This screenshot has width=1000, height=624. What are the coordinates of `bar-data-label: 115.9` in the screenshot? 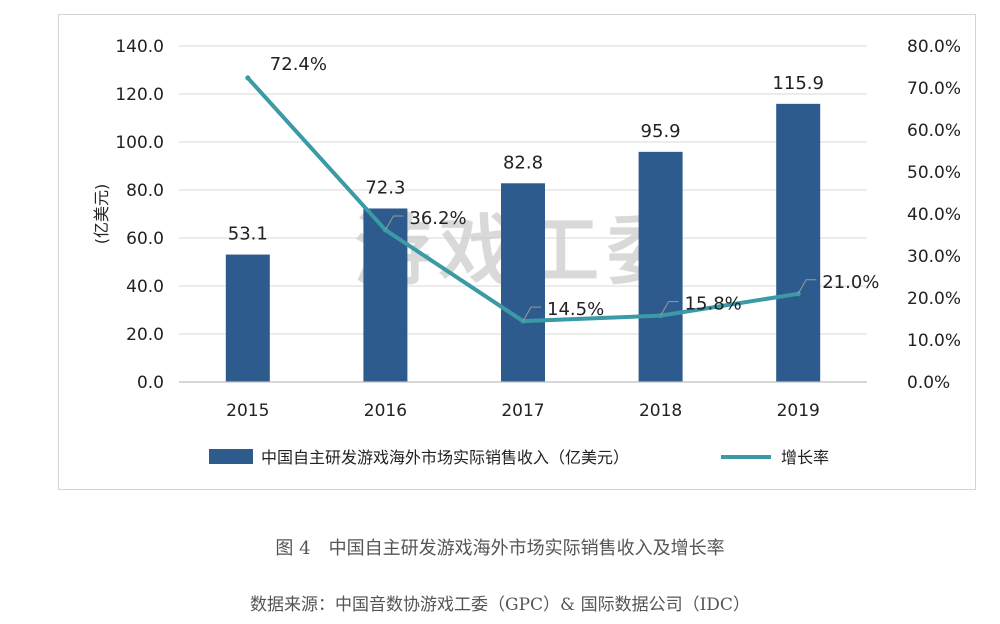 It's located at (798, 83).